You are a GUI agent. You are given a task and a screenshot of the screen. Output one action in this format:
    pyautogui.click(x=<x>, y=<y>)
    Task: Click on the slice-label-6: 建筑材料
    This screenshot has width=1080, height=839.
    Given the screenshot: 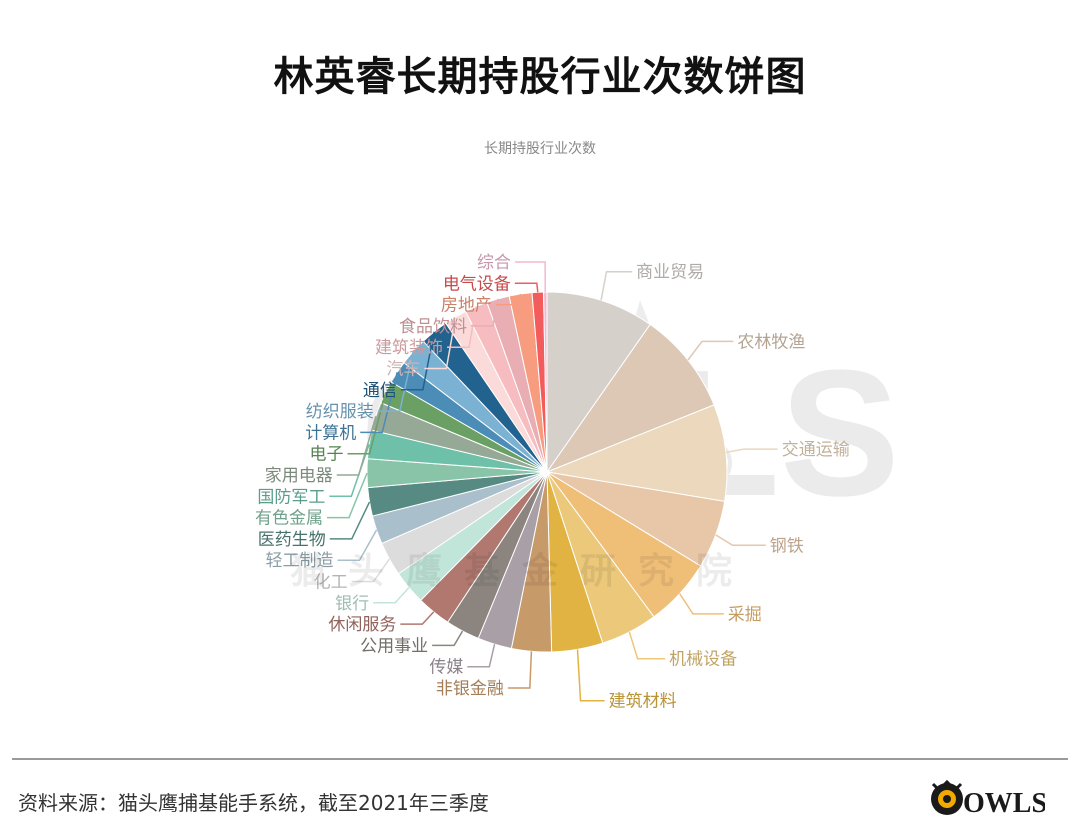 What is the action you would take?
    pyautogui.click(x=643, y=702)
    